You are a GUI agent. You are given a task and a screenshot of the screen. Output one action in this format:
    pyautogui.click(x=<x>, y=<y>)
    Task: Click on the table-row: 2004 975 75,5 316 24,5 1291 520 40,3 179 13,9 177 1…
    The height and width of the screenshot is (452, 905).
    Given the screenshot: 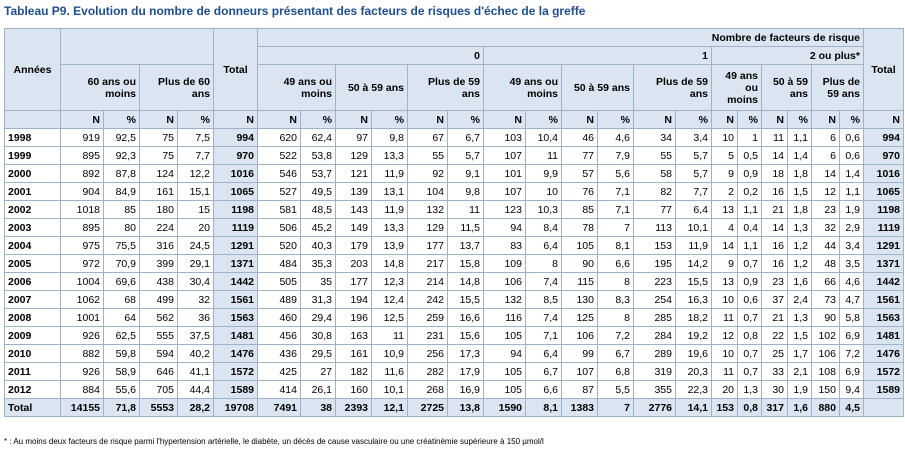 What is the action you would take?
    pyautogui.click(x=454, y=245)
    